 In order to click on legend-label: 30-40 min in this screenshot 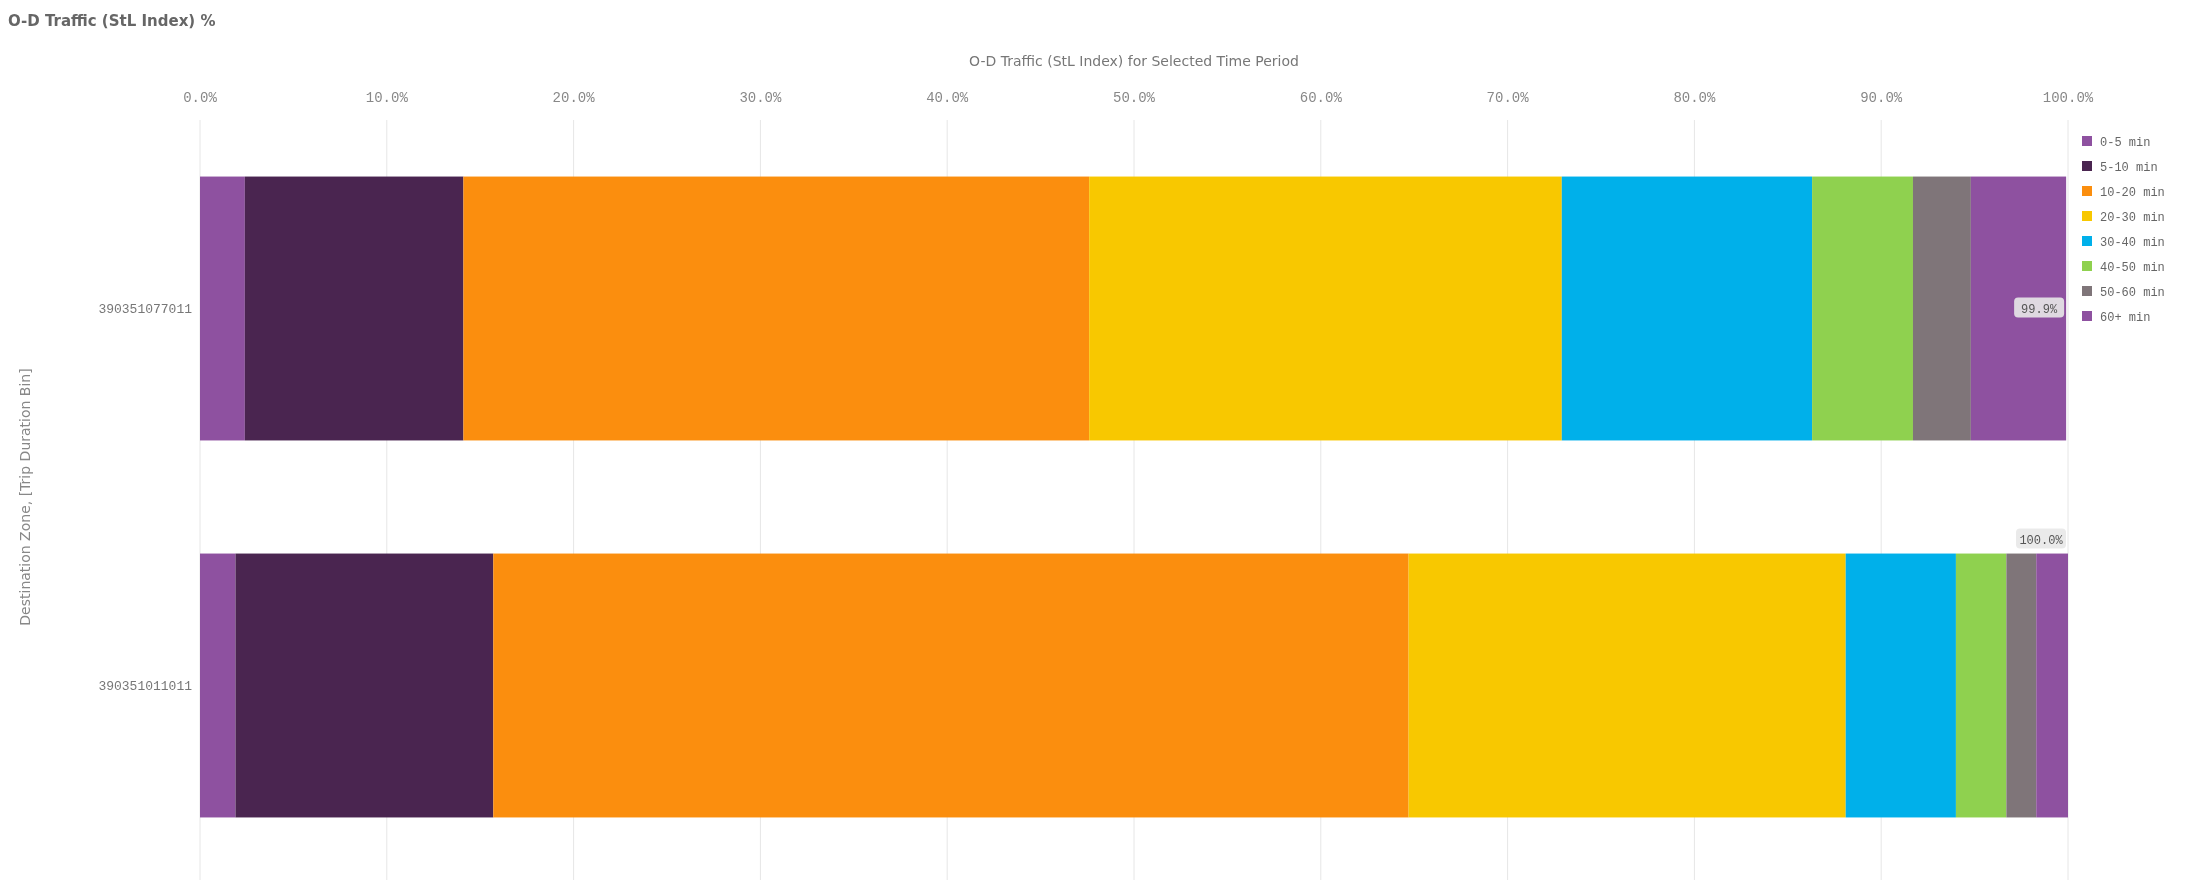, I will do `click(2132, 243)`.